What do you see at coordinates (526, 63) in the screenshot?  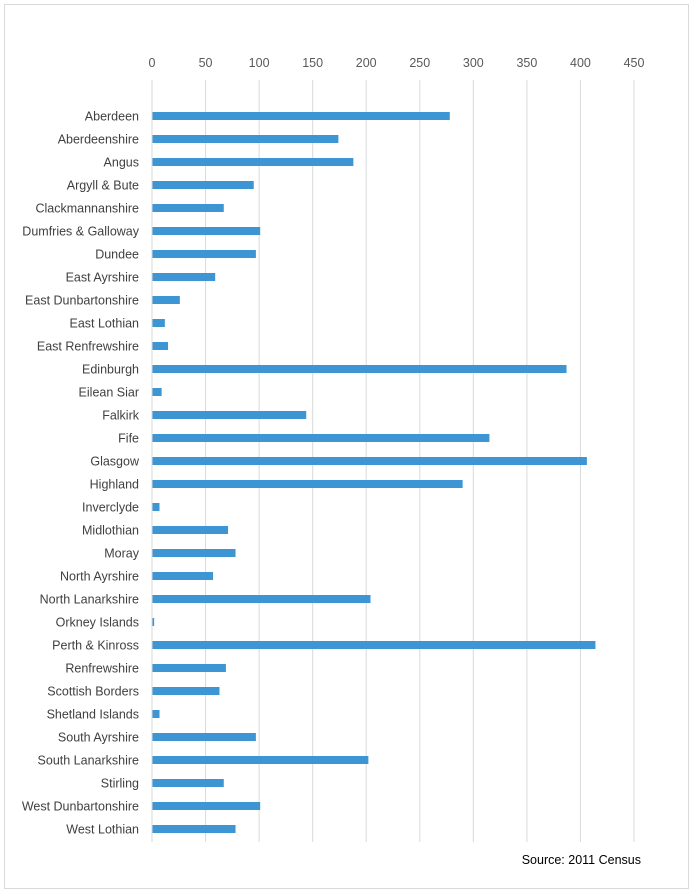 I see `x-tick-label: 350` at bounding box center [526, 63].